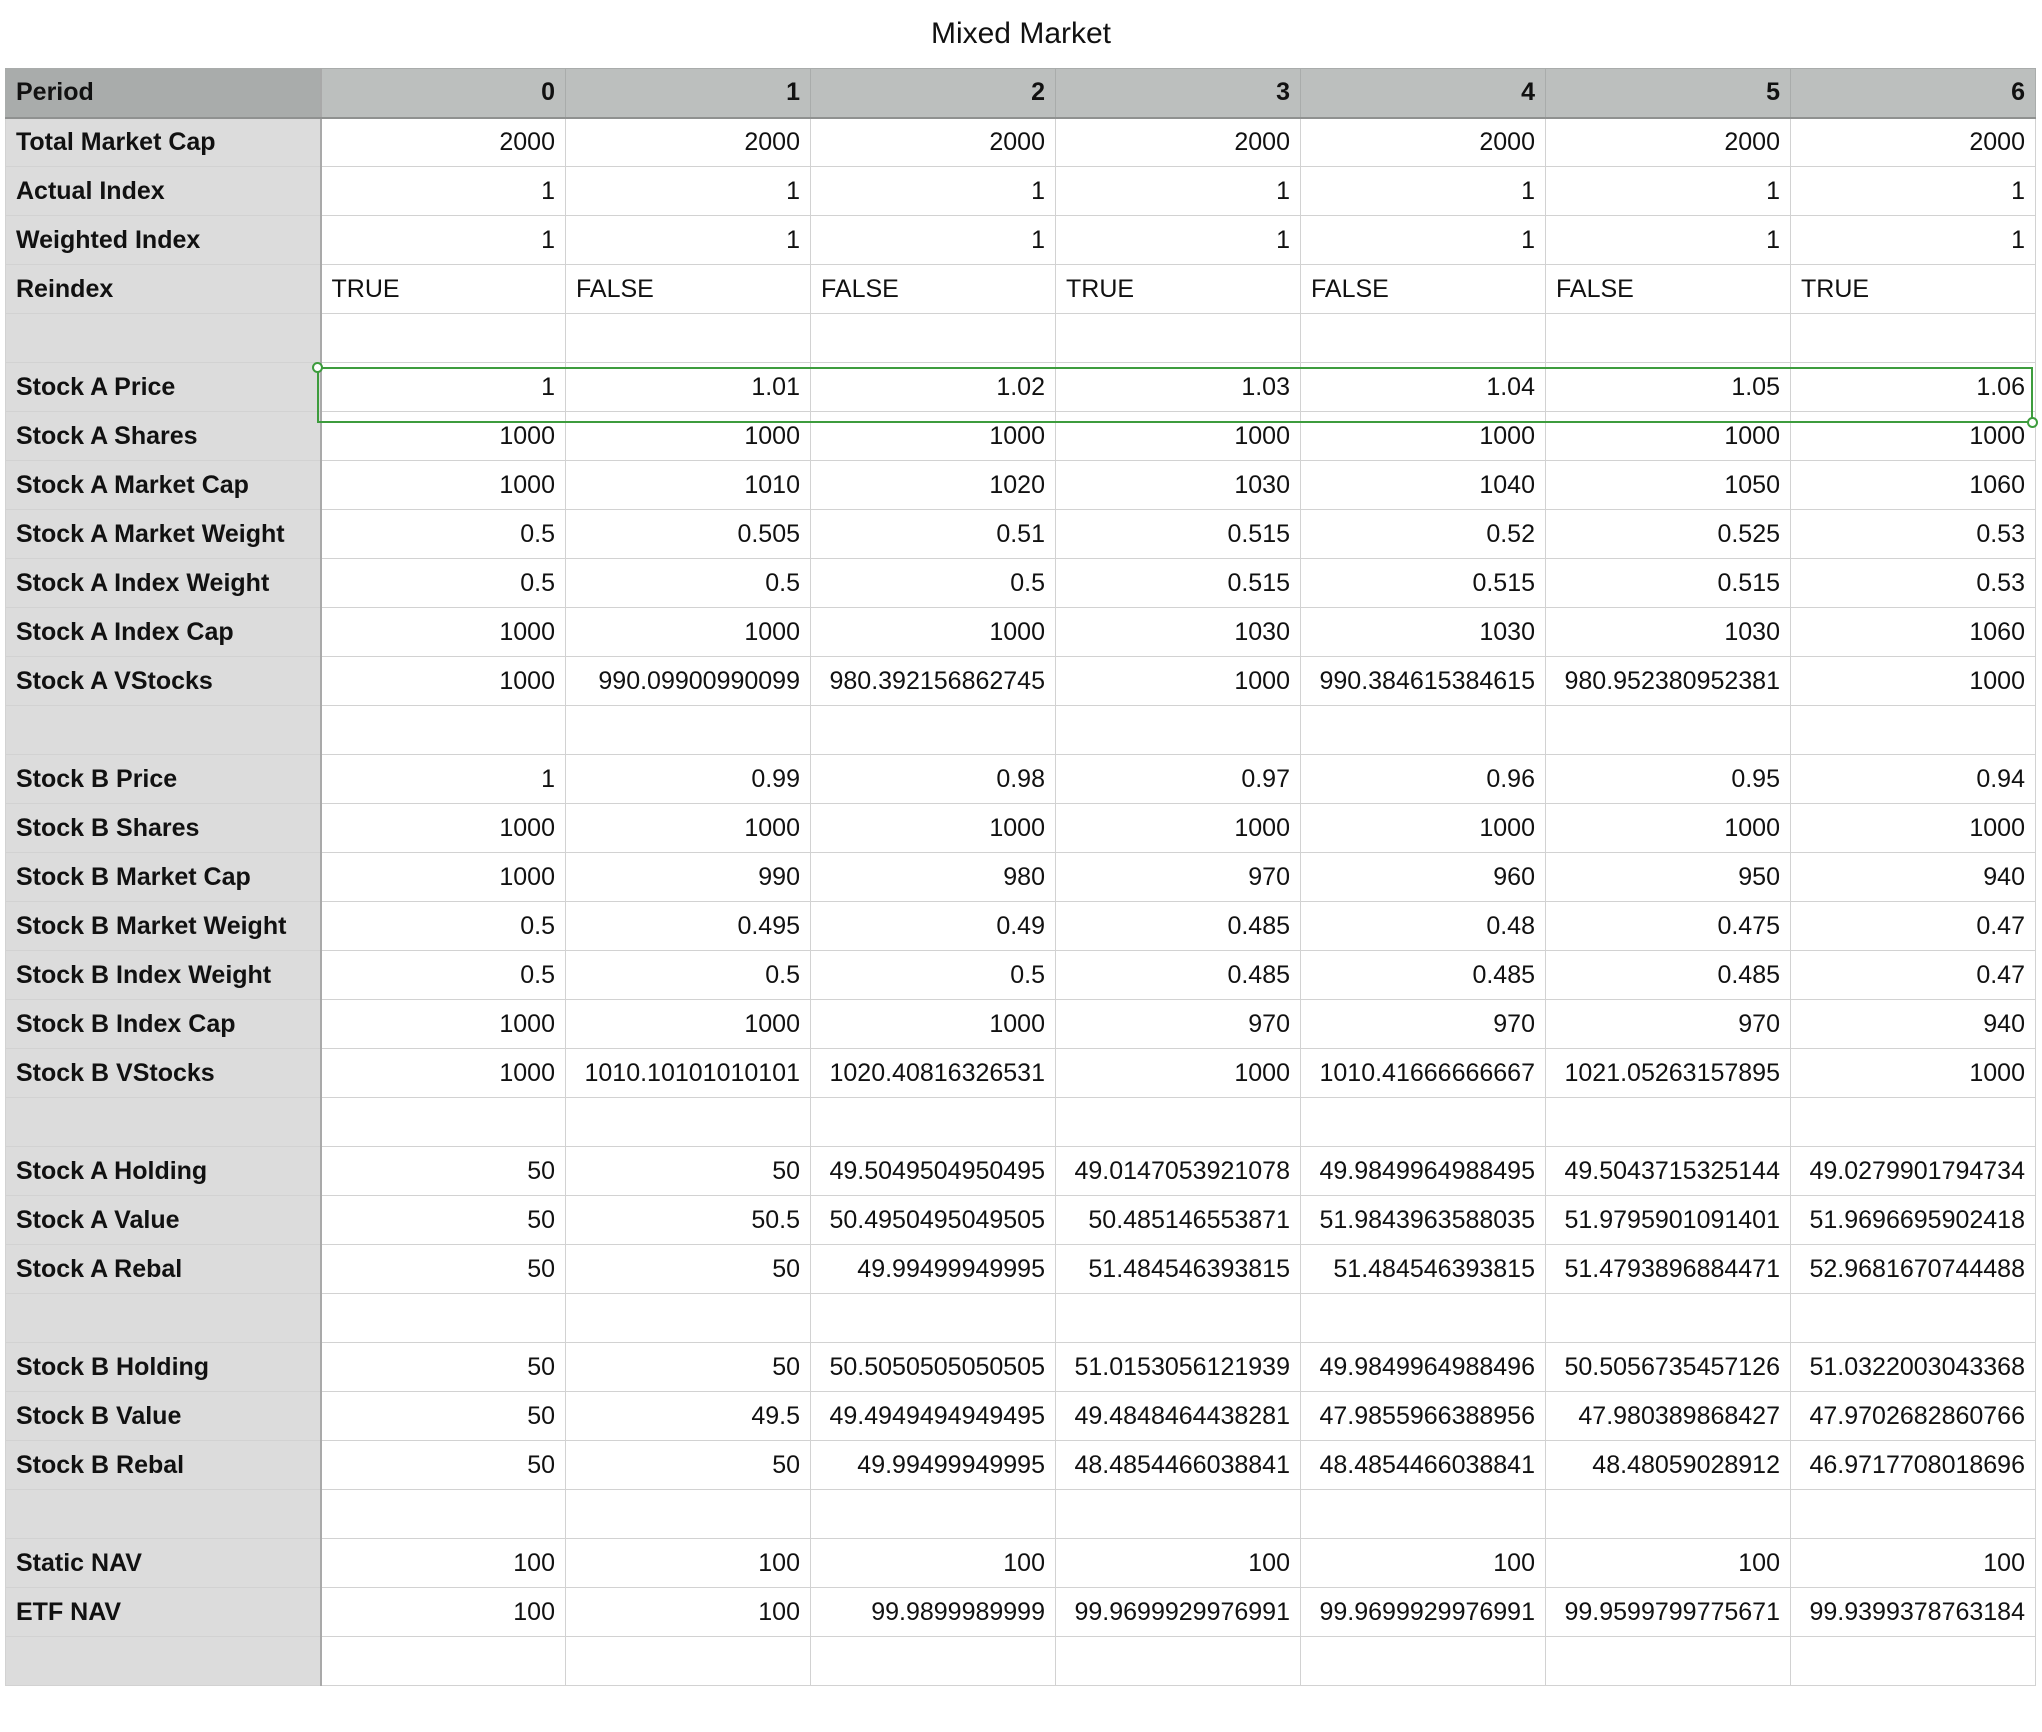  What do you see at coordinates (1913, 975) in the screenshot?
I see `data-cell: 0.47` at bounding box center [1913, 975].